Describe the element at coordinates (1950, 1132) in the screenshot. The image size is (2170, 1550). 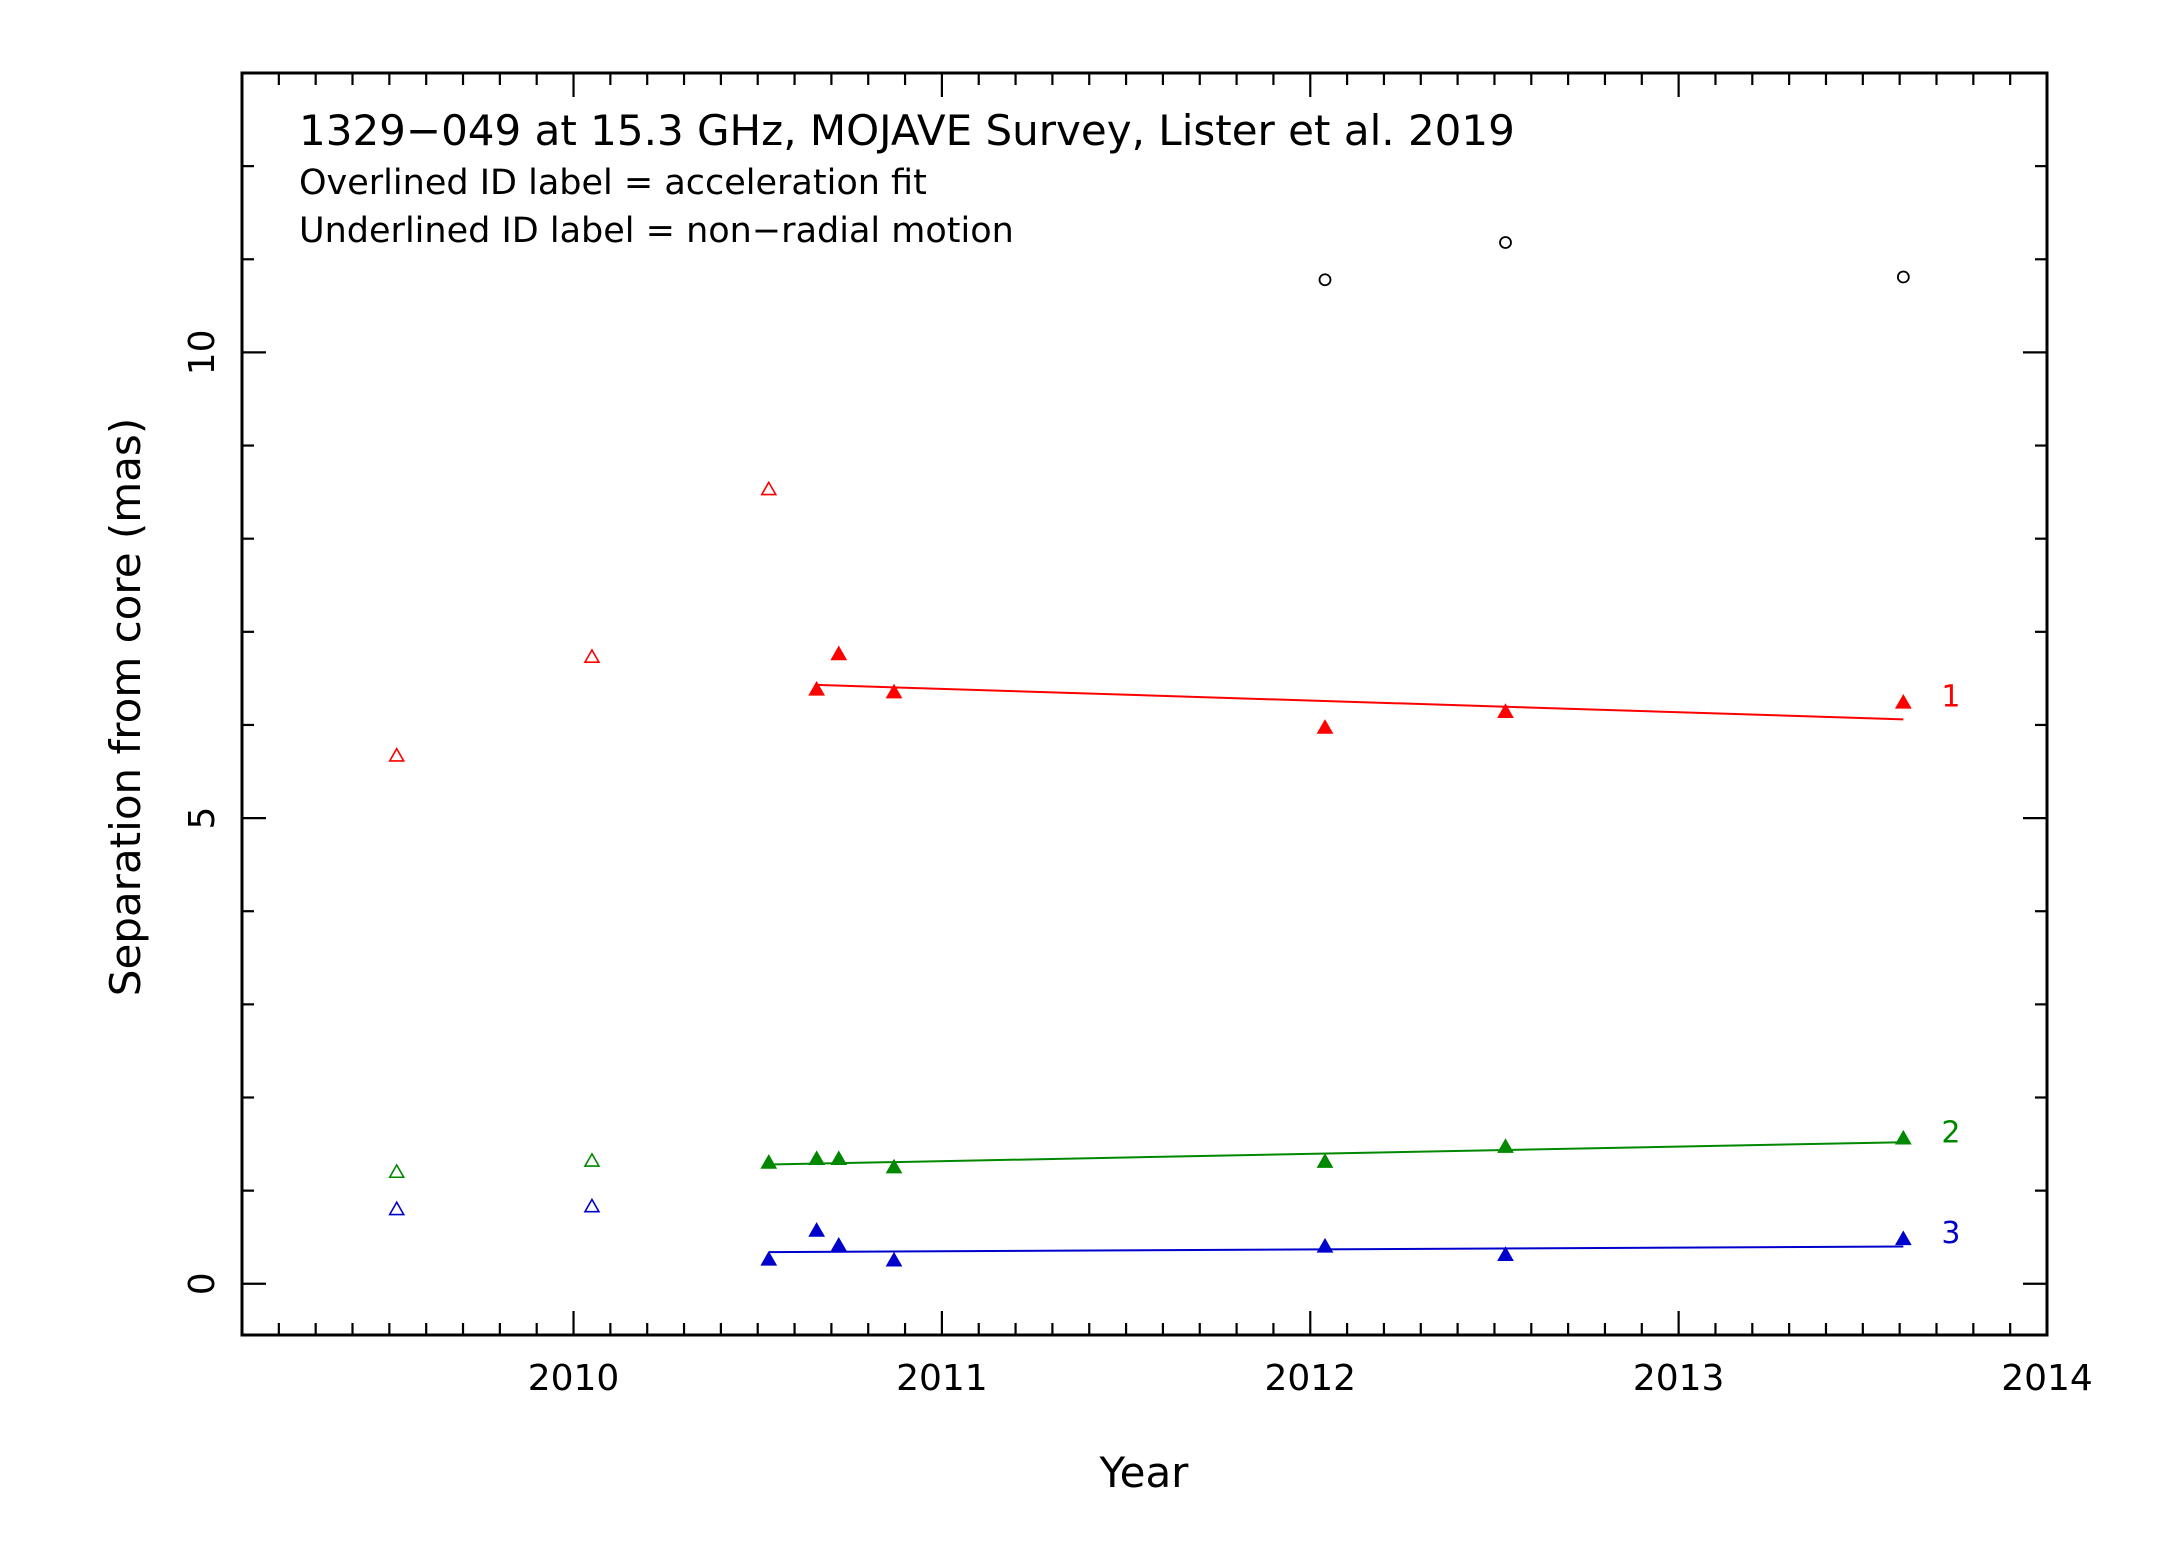
I see `component-id-label: 2` at that location.